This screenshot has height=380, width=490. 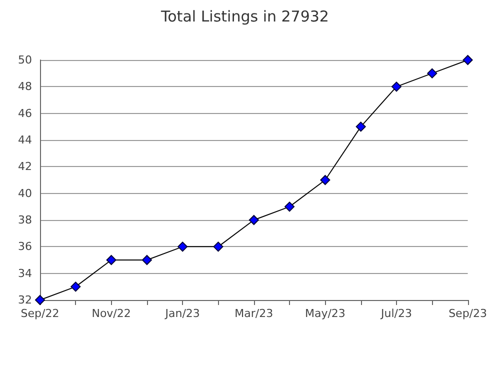 What do you see at coordinates (25, 273) in the screenshot?
I see `y-tick-label: 34` at bounding box center [25, 273].